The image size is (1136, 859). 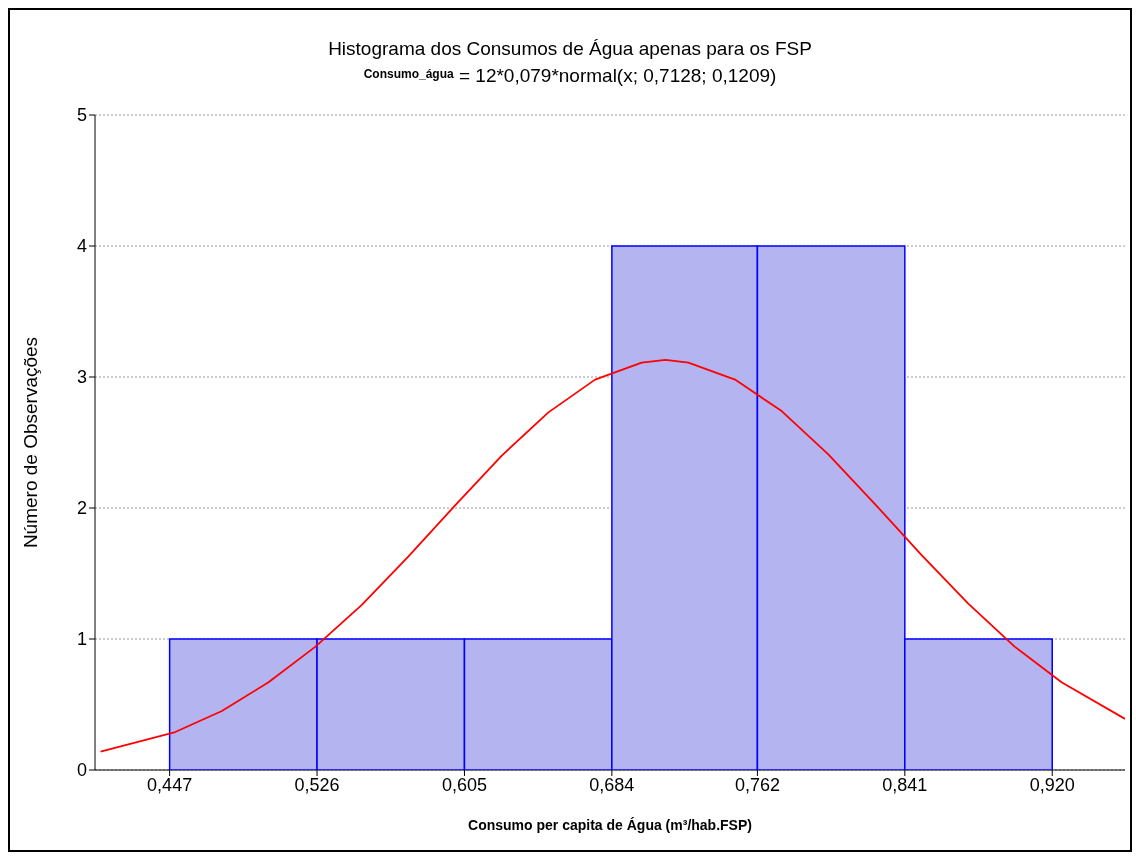 I want to click on x-tick-label: 0,684, so click(x=612, y=784).